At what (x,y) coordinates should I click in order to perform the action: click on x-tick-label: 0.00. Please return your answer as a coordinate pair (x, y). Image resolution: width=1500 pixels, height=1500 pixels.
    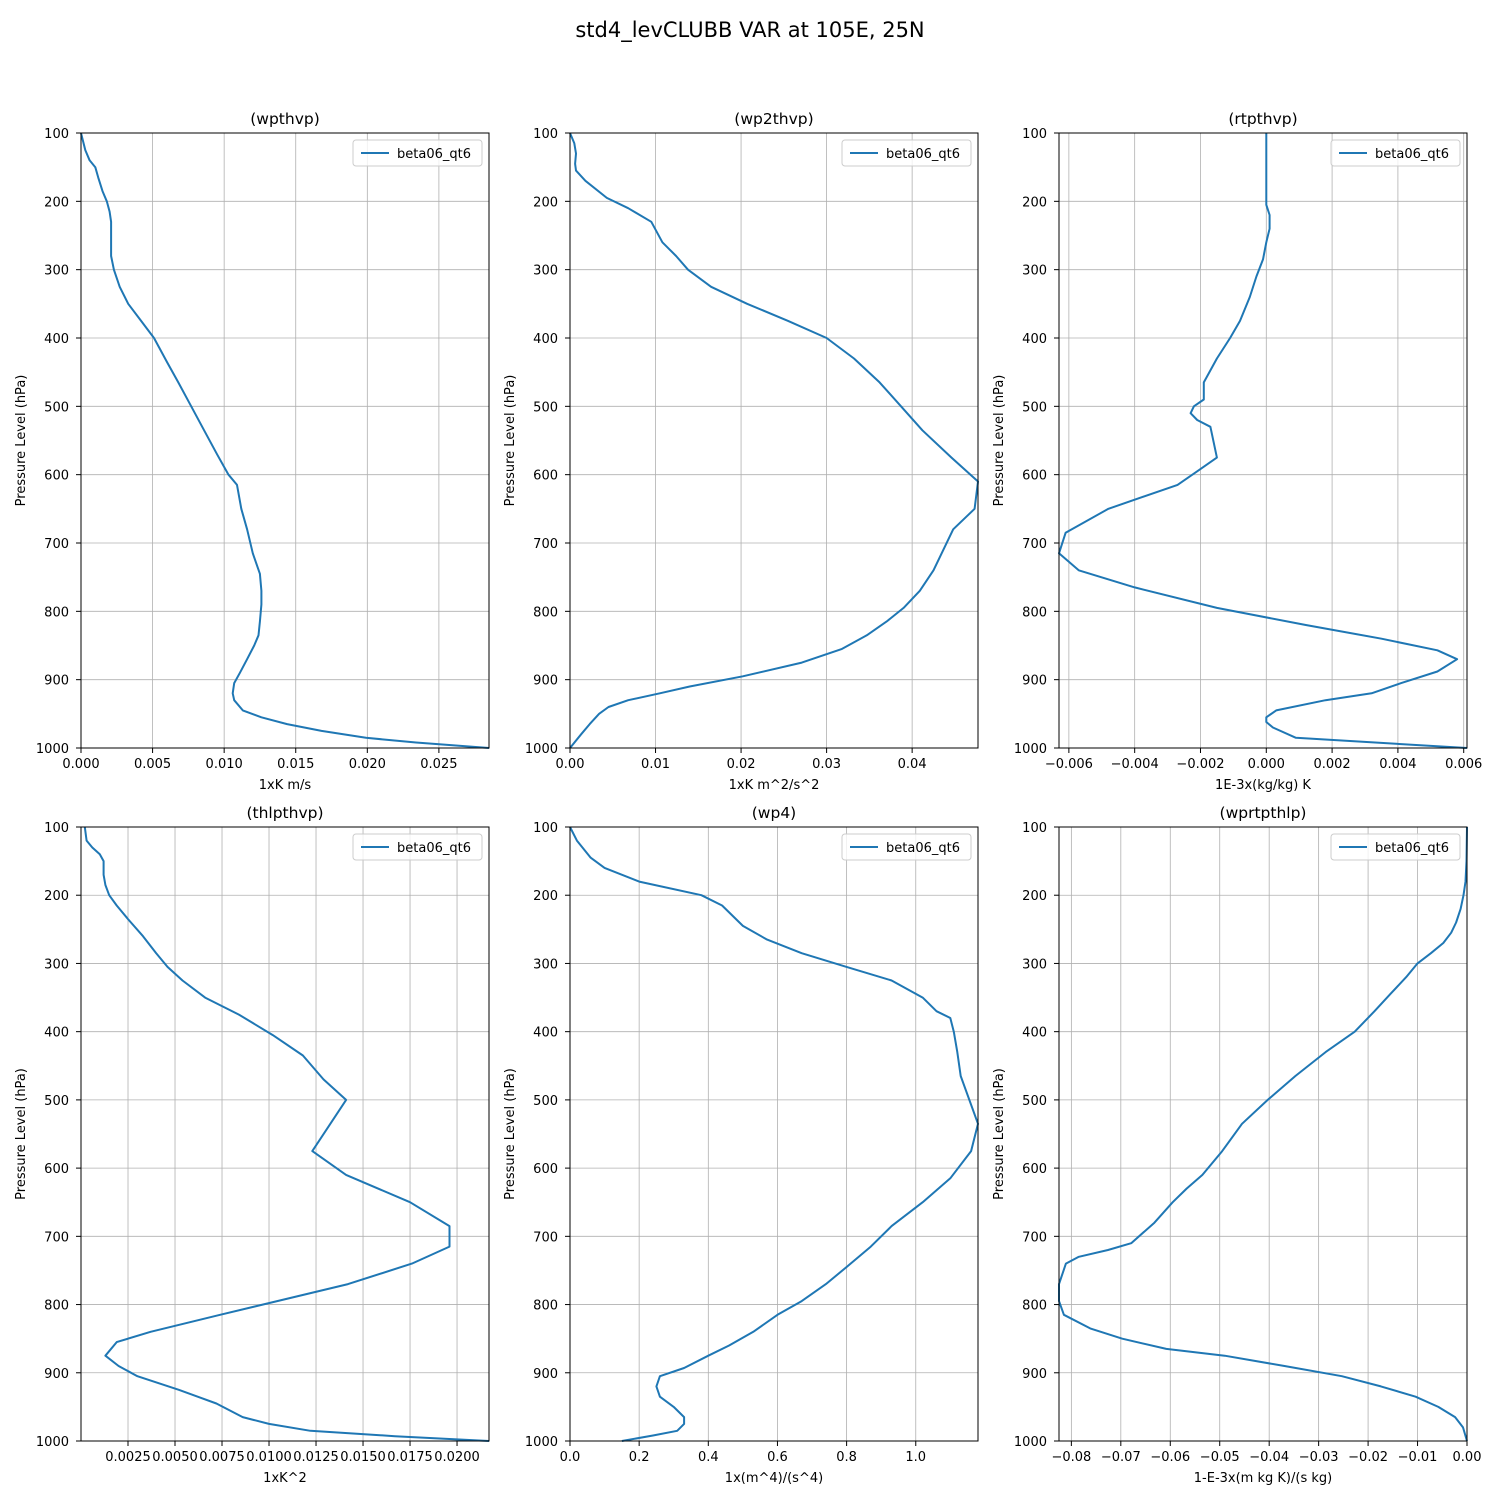
    Looking at the image, I should click on (570, 764).